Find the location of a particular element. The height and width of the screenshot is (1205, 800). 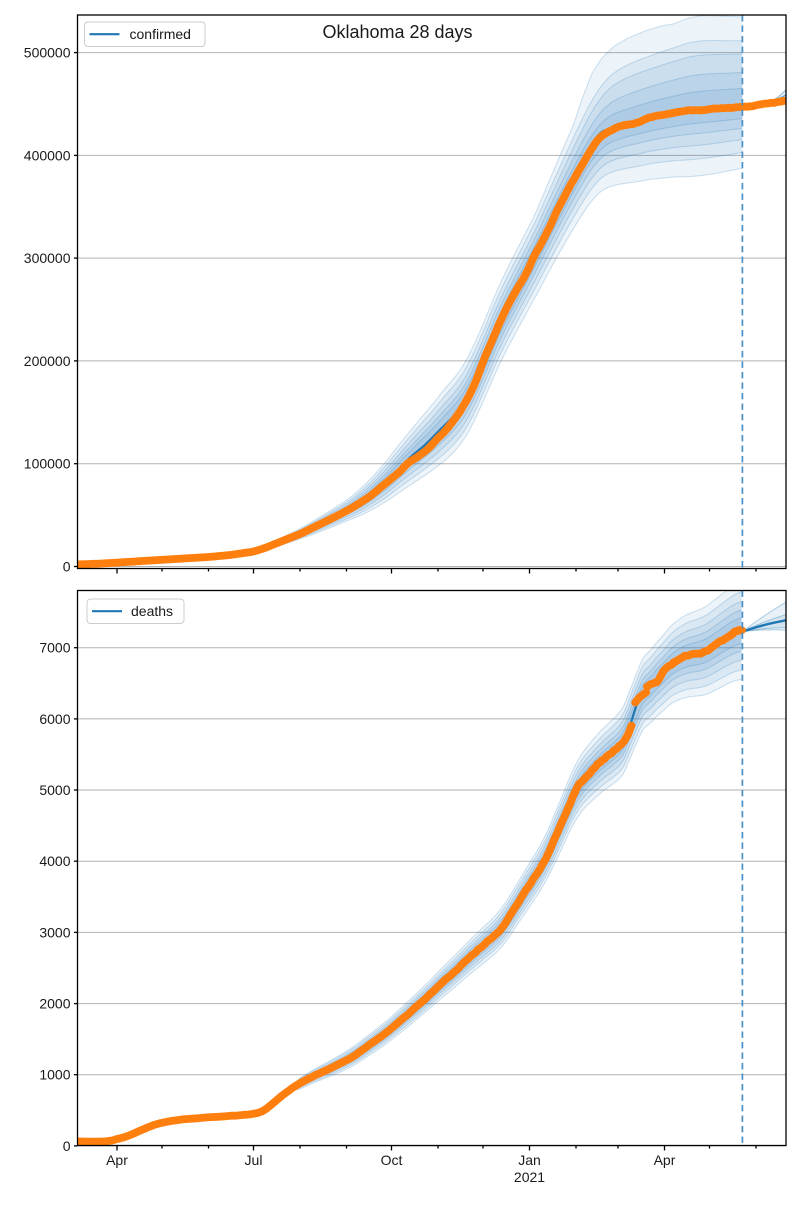

svg-text: 100000 is located at coordinates (47, 464).